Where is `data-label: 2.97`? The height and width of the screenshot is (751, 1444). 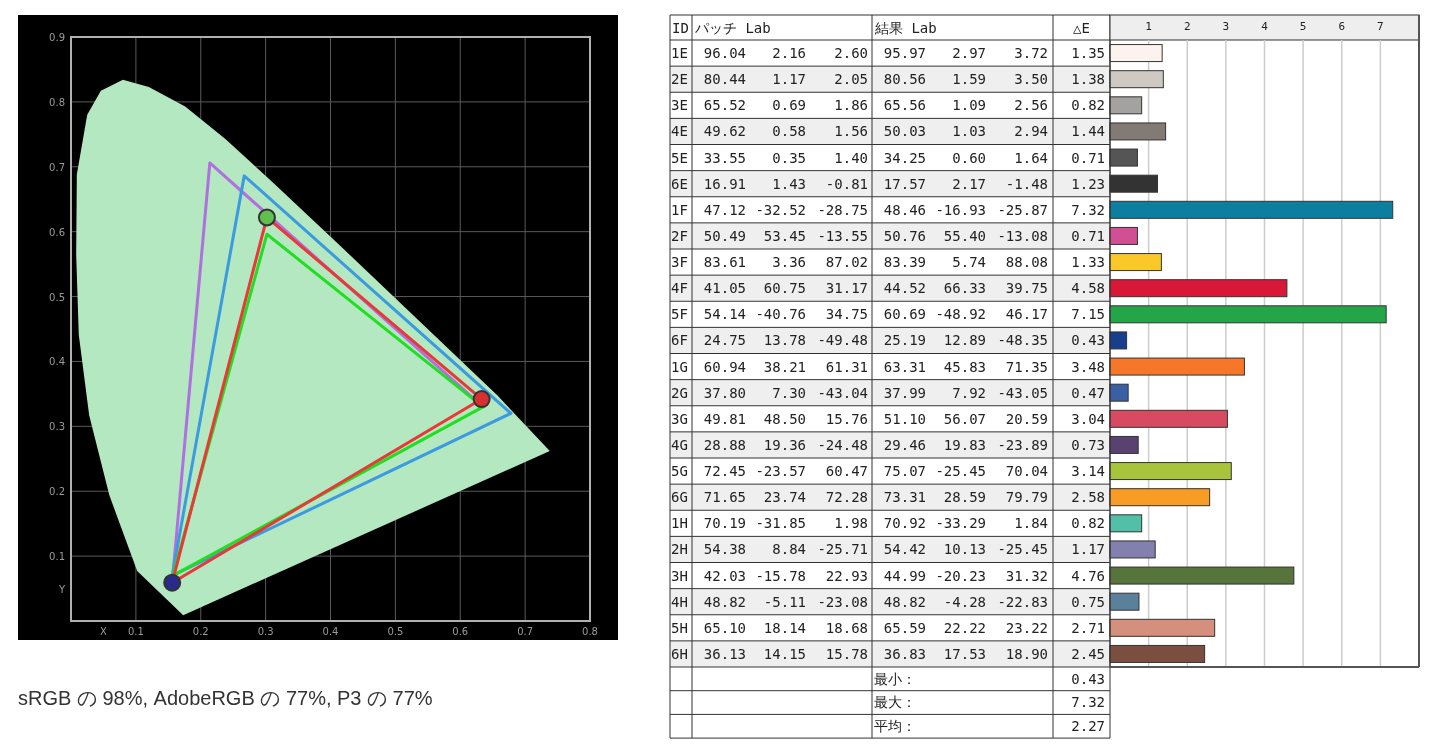
data-label: 2.97 is located at coordinates (969, 53).